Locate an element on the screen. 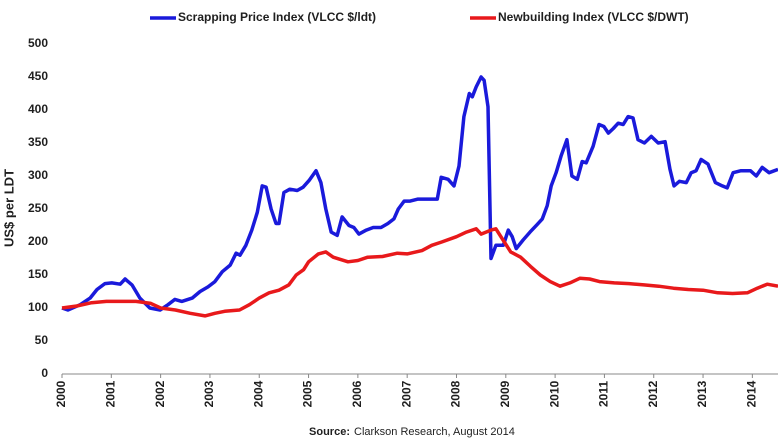 This screenshot has height=440, width=778. x-tick-label: 2006 is located at coordinates (357, 393).